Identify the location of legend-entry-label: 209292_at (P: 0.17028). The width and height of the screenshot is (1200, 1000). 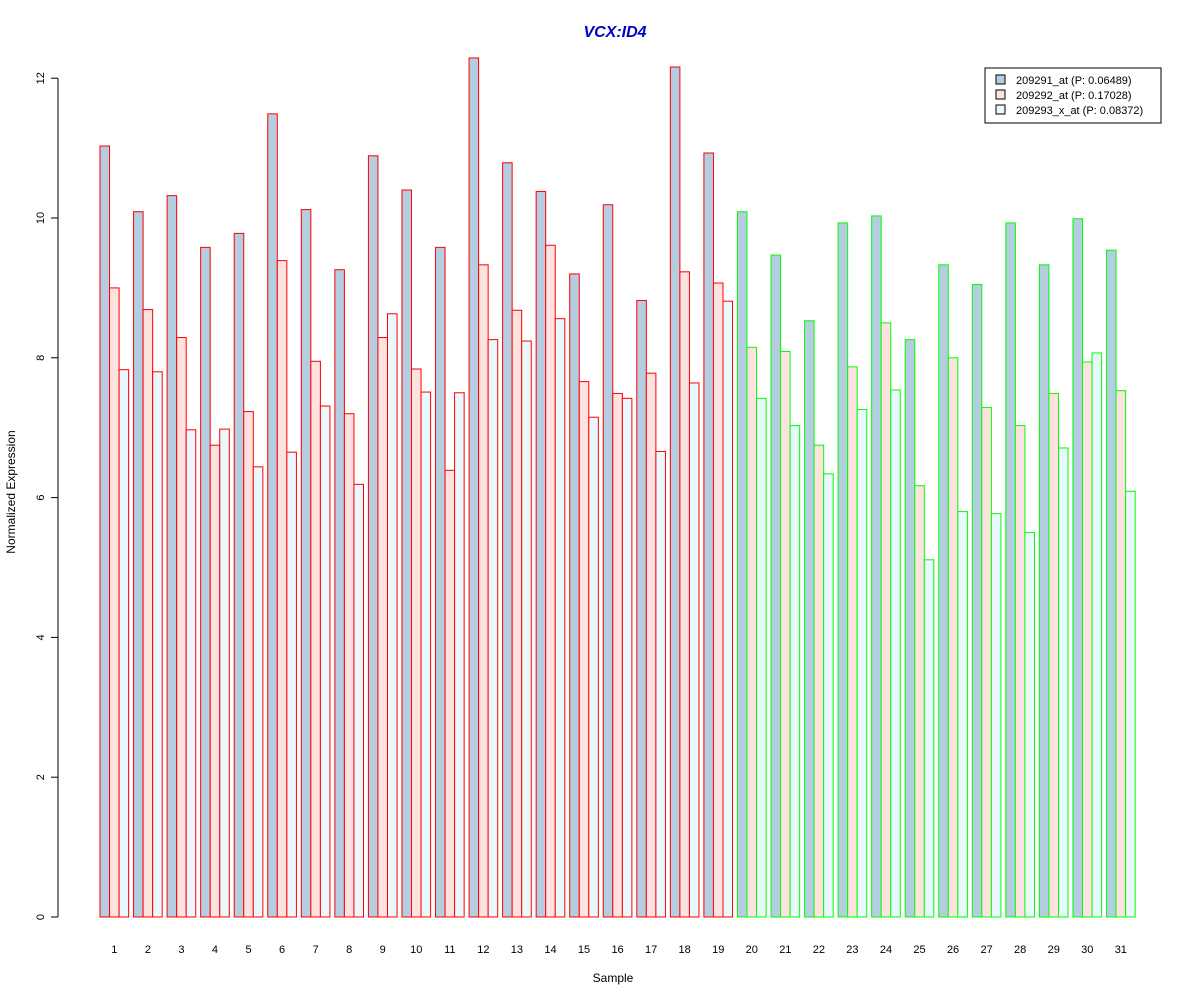
(1074, 96).